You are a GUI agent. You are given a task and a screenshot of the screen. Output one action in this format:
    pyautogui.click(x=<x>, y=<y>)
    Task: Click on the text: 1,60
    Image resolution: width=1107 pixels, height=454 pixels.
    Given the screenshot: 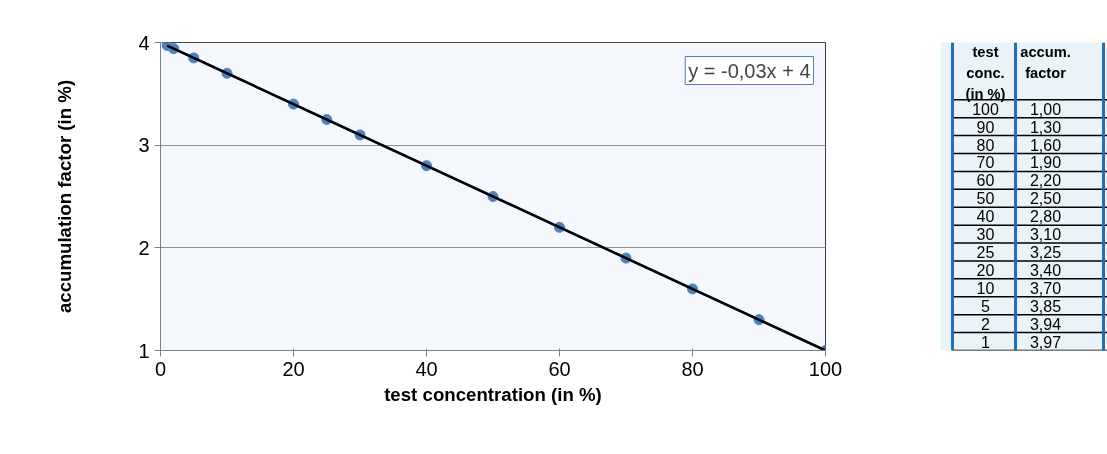 What is the action you would take?
    pyautogui.click(x=1045, y=145)
    